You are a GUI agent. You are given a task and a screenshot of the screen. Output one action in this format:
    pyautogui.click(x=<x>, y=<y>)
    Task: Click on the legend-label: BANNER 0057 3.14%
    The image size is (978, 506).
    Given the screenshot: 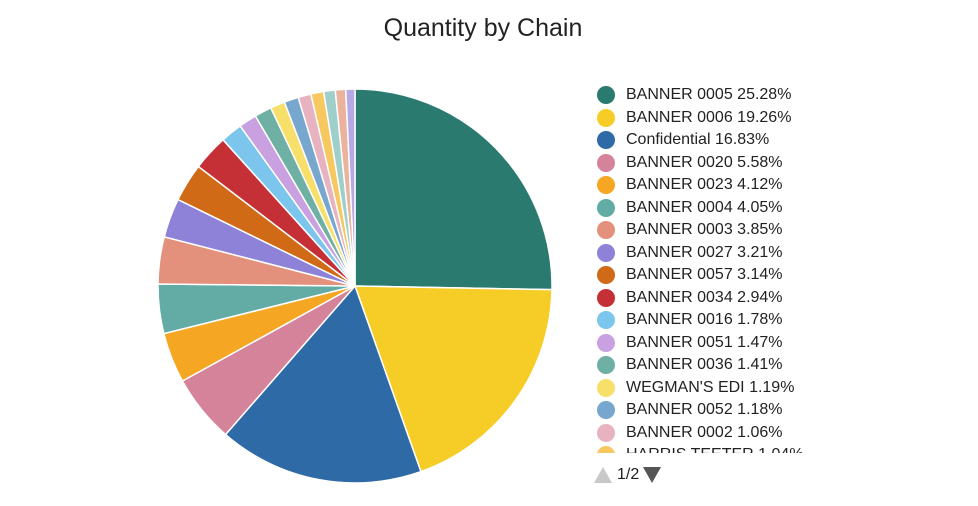 What is the action you would take?
    pyautogui.click(x=704, y=275)
    